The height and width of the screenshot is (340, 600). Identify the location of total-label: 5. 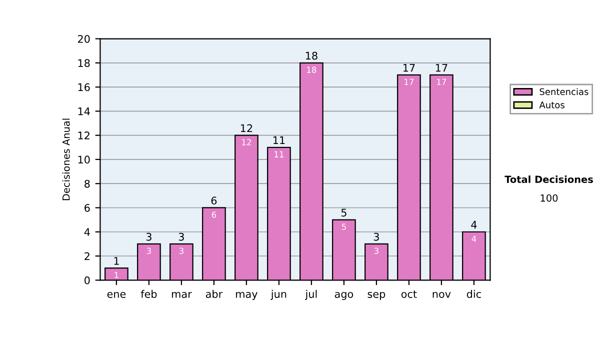
(343, 212).